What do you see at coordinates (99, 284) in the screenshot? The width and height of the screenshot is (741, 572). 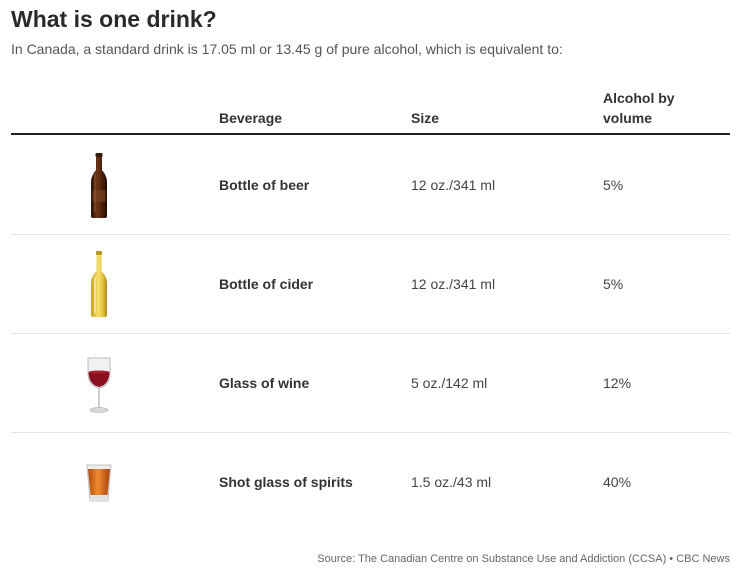 I see `cider-bottle-icon` at bounding box center [99, 284].